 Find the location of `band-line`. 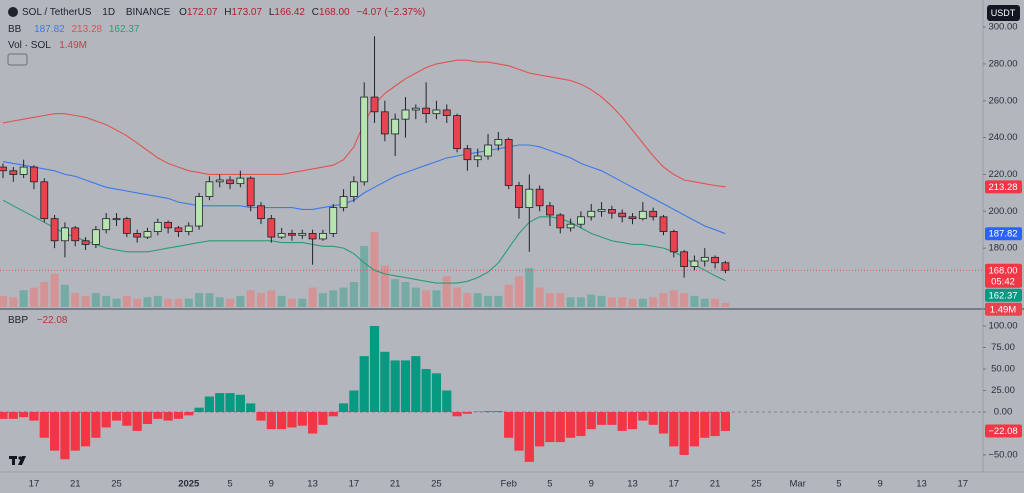

band-line is located at coordinates (364, 189).